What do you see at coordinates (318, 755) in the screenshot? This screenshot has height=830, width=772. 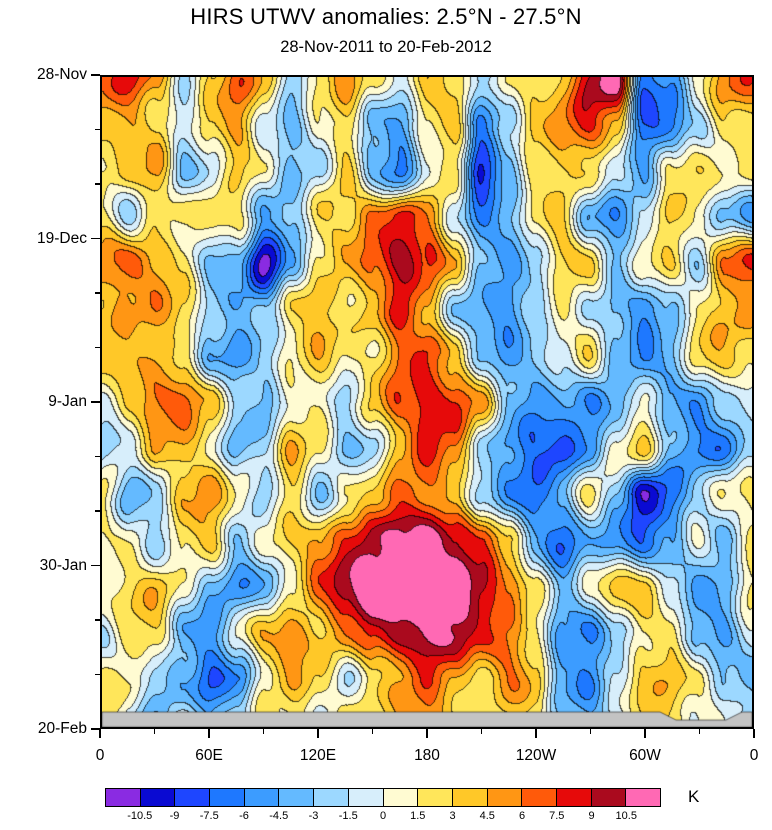 I see `x-axis-tick-label: 120E` at bounding box center [318, 755].